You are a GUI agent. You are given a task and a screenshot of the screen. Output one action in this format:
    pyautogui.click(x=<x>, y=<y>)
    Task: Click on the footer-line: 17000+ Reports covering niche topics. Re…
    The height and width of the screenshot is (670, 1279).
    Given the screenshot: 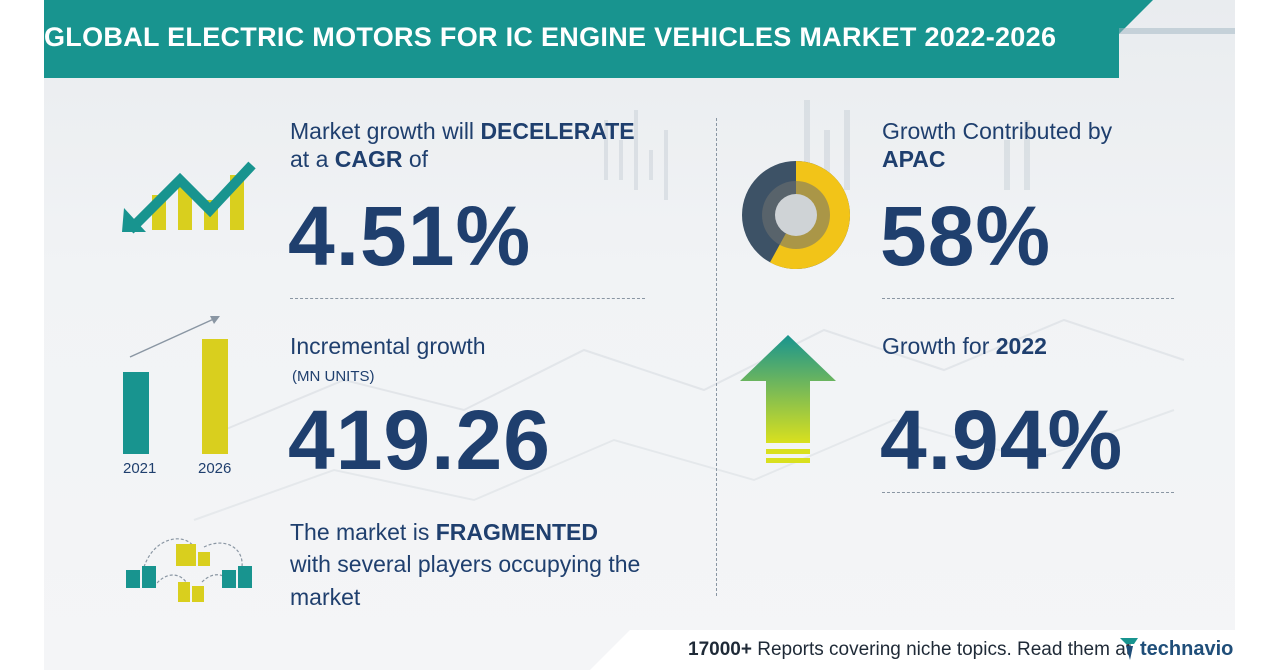 What is the action you would take?
    pyautogui.click(x=909, y=650)
    